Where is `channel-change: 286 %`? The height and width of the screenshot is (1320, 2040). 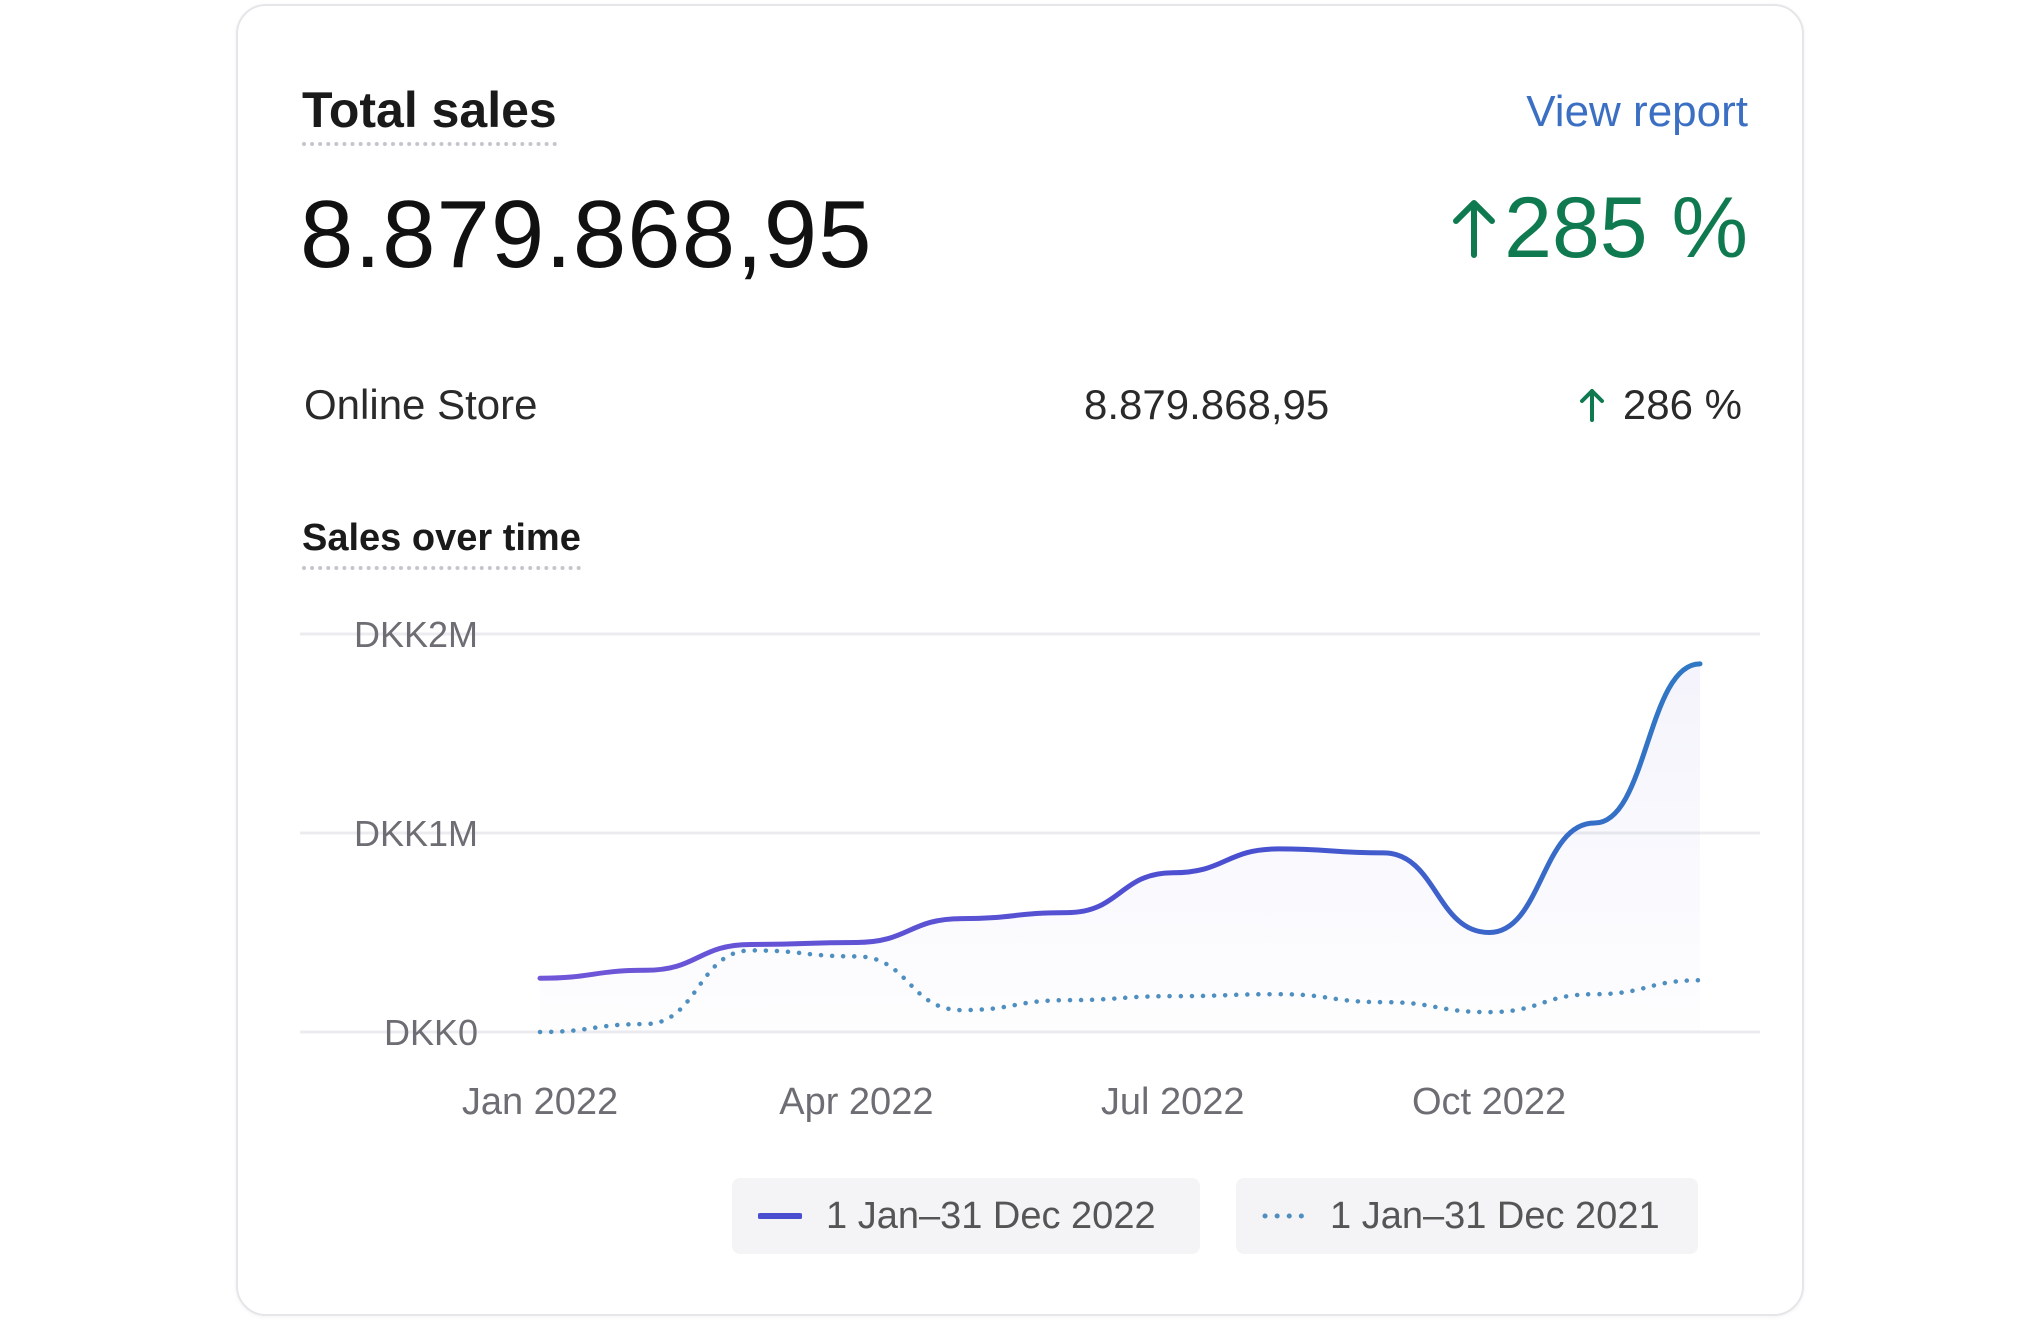 channel-change: 286 % is located at coordinates (1660, 405).